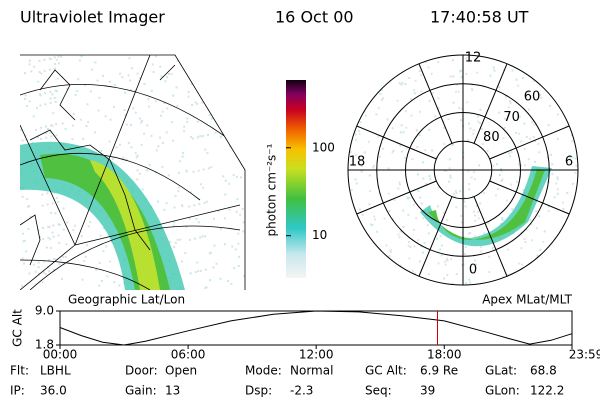  I want to click on aurora-band, so click(486, 204).